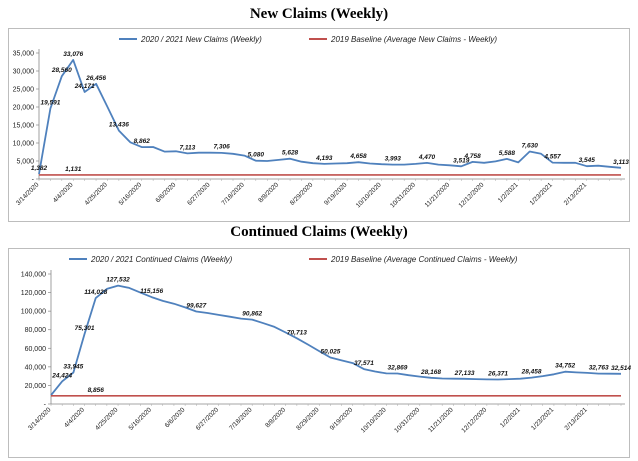  Describe the element at coordinates (531, 372) in the screenshot. I see `continued-claims-data-label: 28,458` at that location.